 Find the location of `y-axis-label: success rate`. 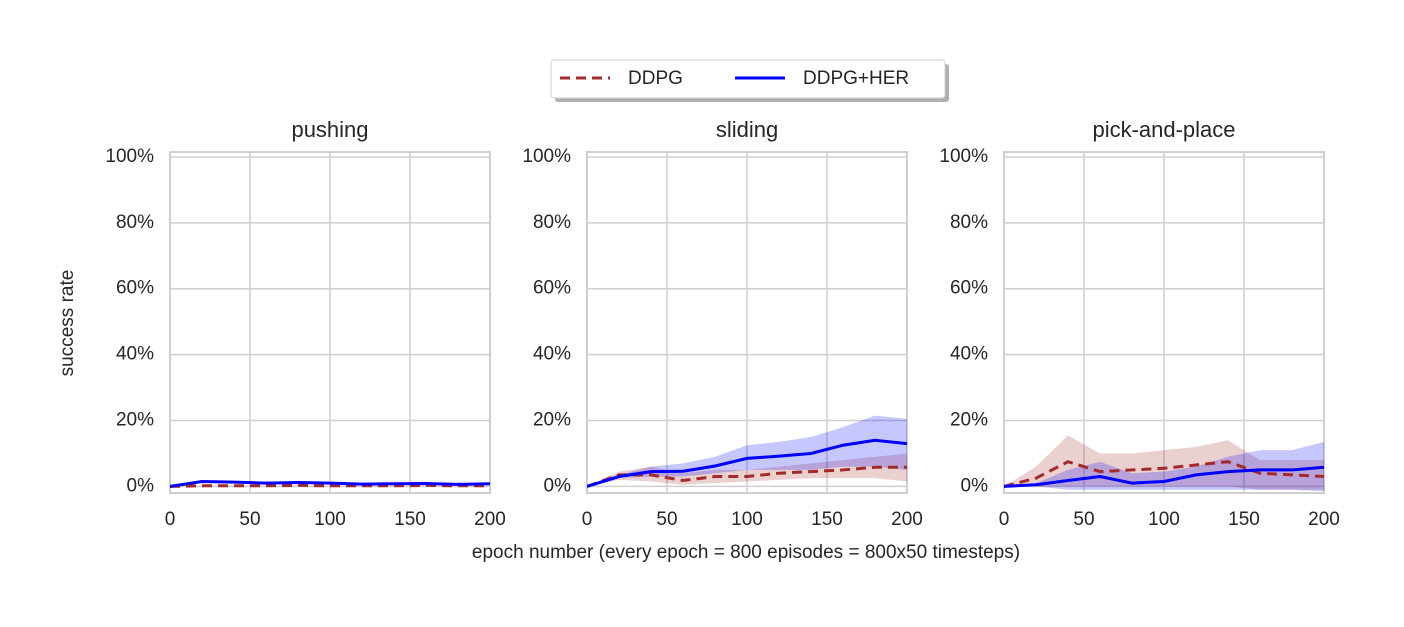

y-axis-label: success rate is located at coordinates (67, 323).